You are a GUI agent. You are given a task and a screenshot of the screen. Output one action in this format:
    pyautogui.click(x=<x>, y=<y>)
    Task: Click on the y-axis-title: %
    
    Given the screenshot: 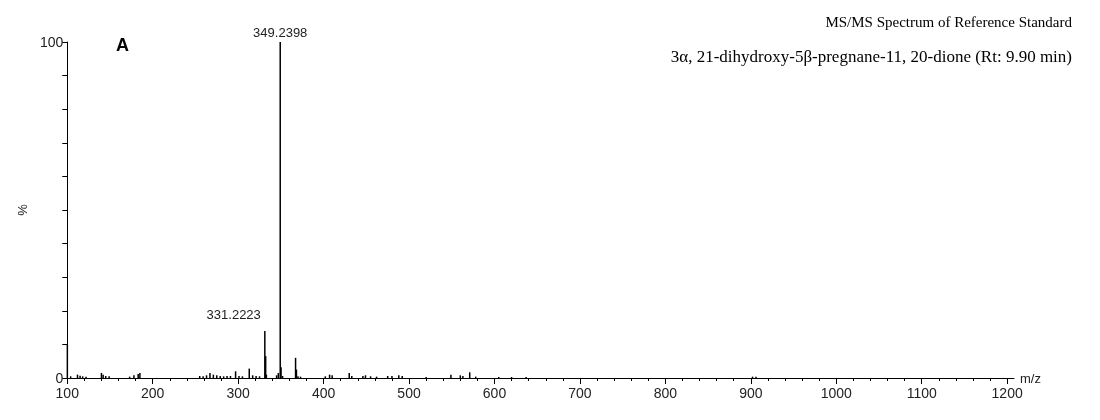 What is the action you would take?
    pyautogui.click(x=22, y=209)
    